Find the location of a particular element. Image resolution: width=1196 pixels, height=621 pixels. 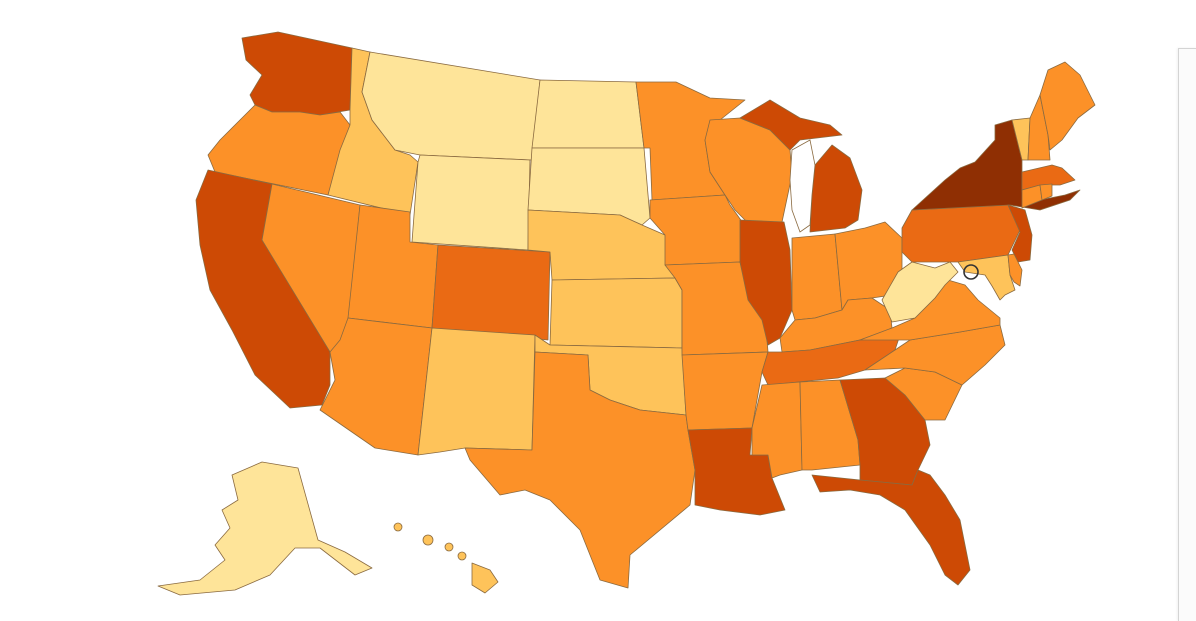

state-pa is located at coordinates (961, 233).